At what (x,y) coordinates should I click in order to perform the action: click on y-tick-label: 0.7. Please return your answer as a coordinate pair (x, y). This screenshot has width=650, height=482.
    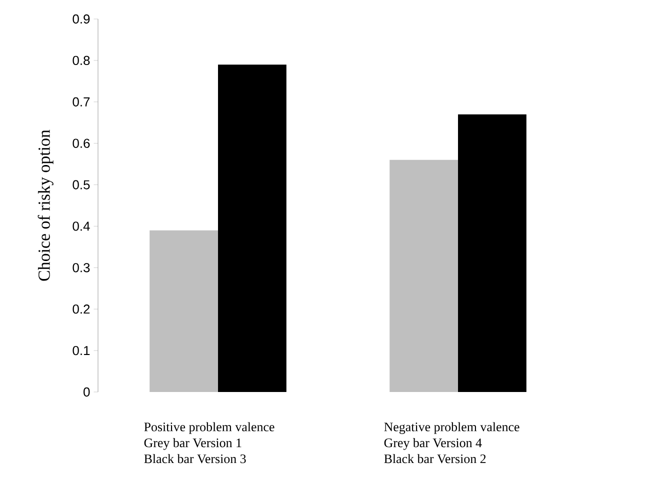
    Looking at the image, I should click on (81, 101).